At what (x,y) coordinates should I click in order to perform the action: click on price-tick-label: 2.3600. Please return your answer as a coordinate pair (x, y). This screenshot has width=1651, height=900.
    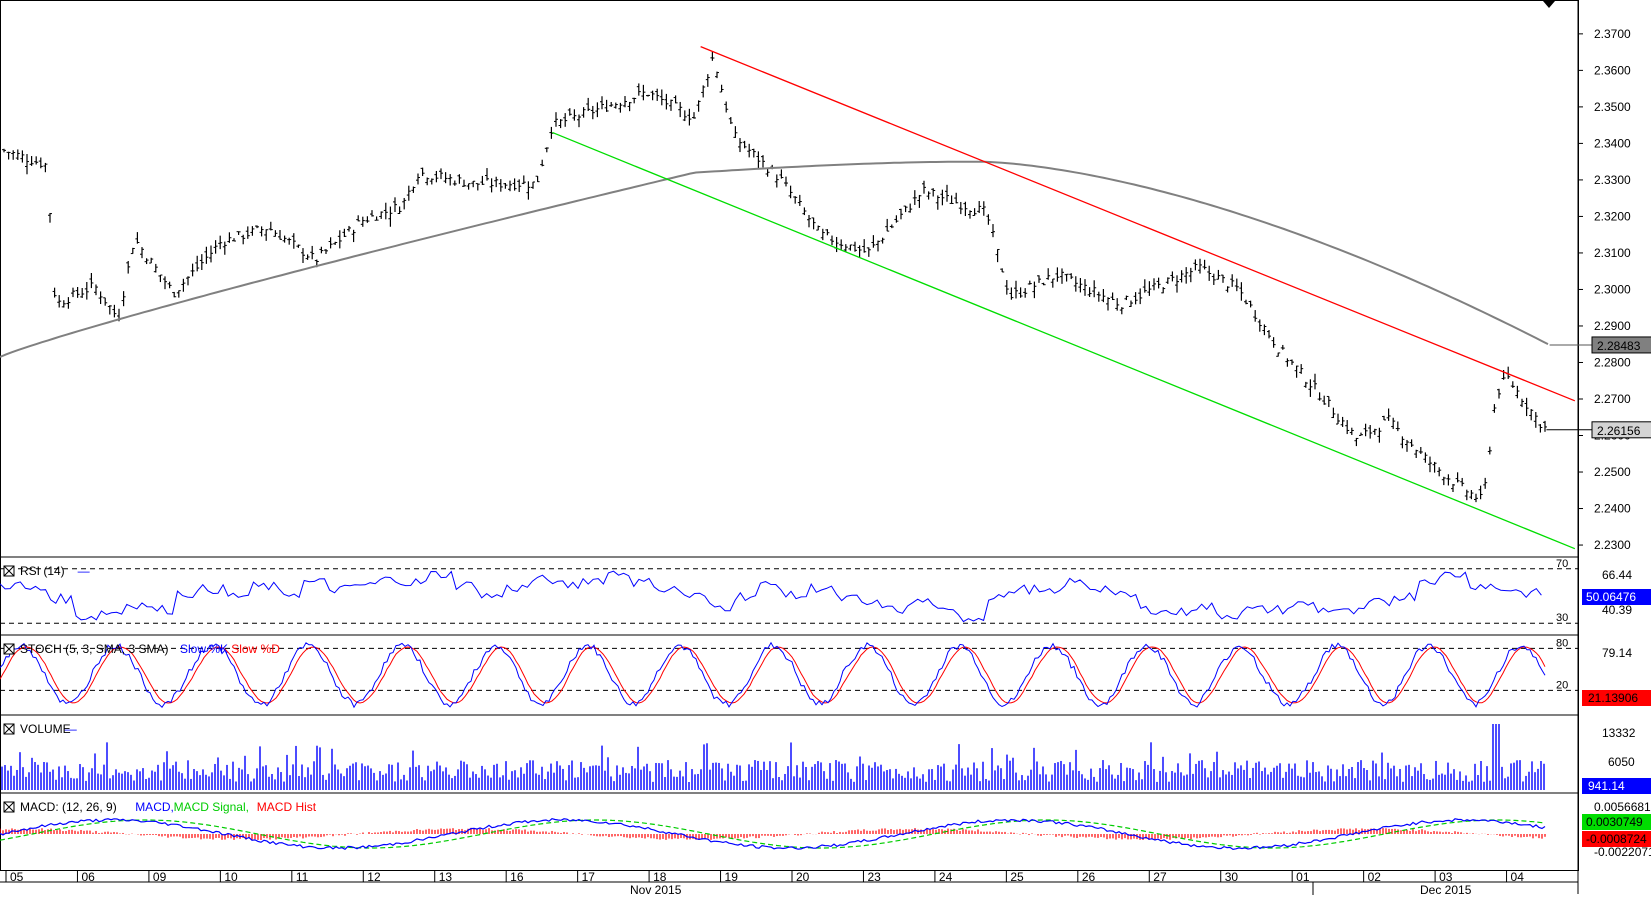
    Looking at the image, I should click on (1612, 70).